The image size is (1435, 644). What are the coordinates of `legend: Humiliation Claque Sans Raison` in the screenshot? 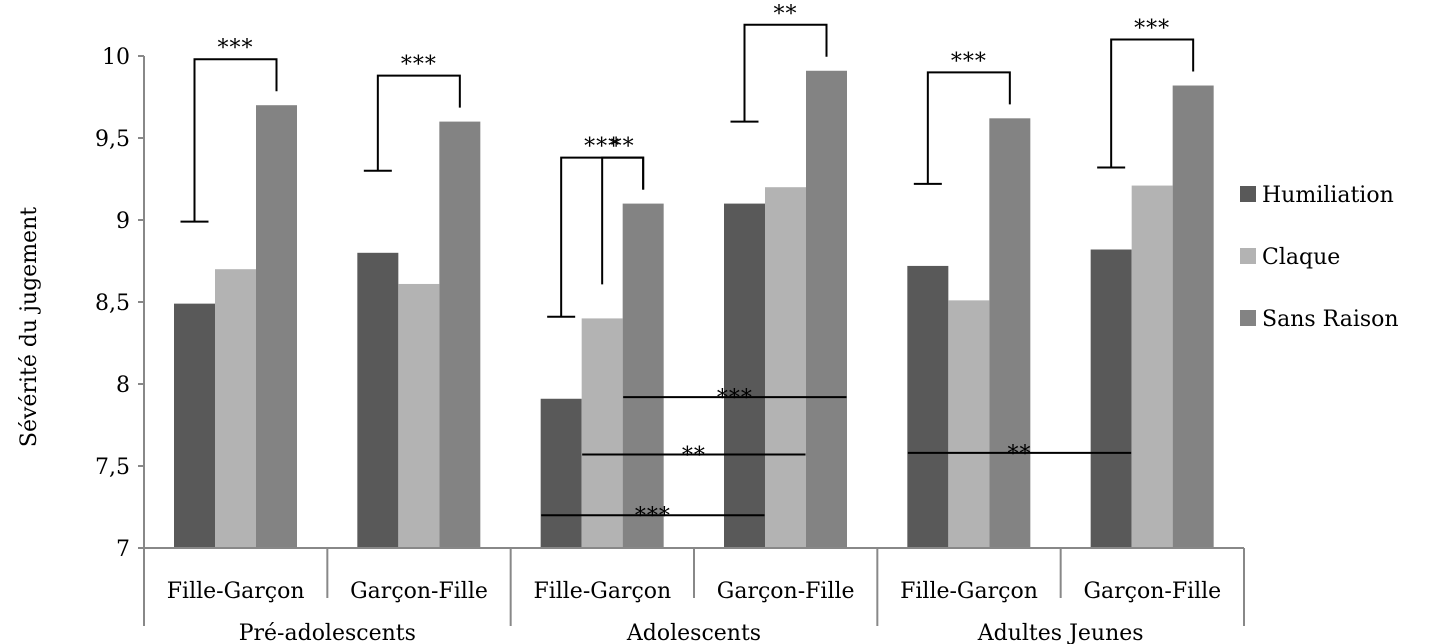 It's located at (1319, 257).